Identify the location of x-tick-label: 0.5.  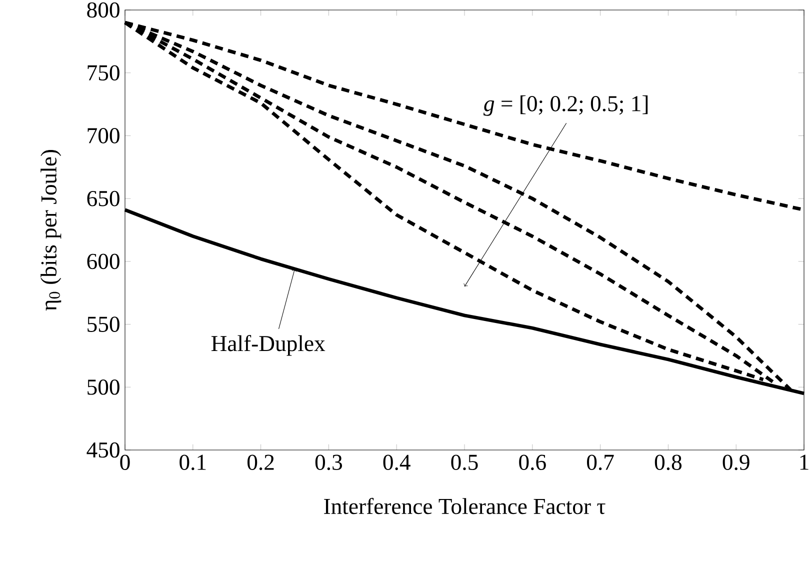
(464, 462).